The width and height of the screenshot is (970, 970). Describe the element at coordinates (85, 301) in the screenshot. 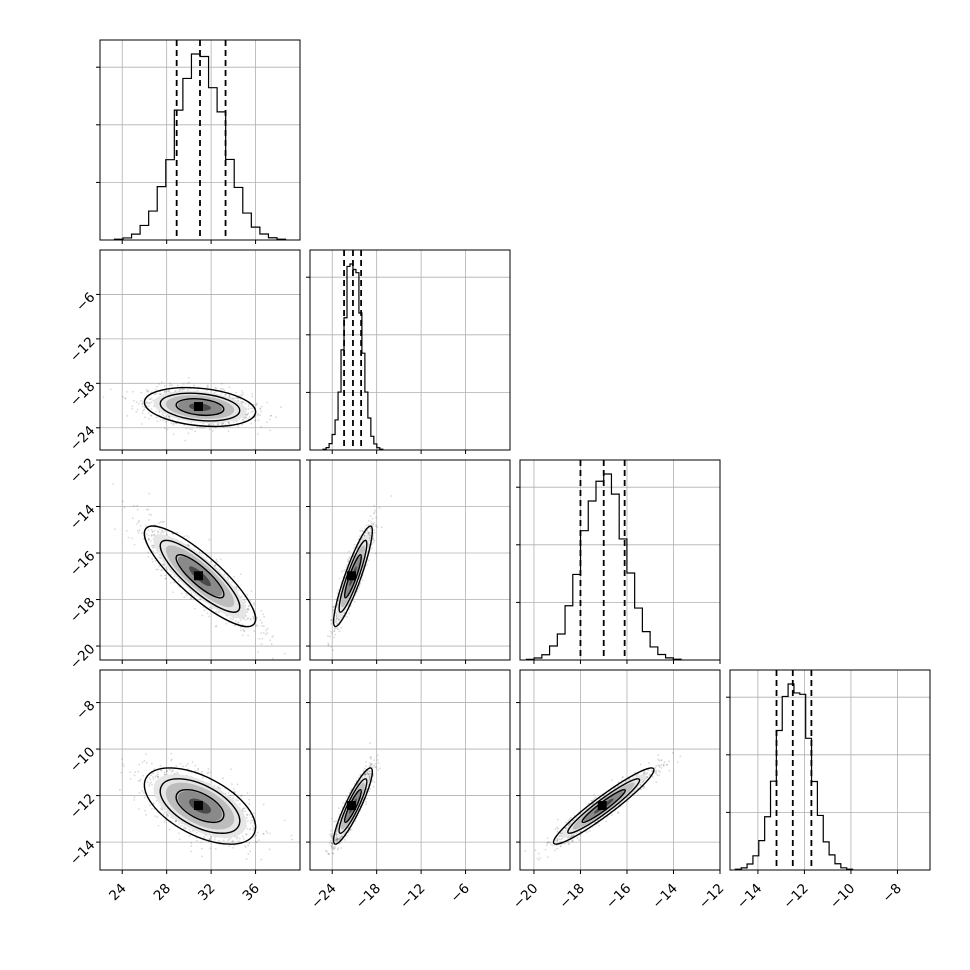

I see `y-tick-label: −6` at that location.